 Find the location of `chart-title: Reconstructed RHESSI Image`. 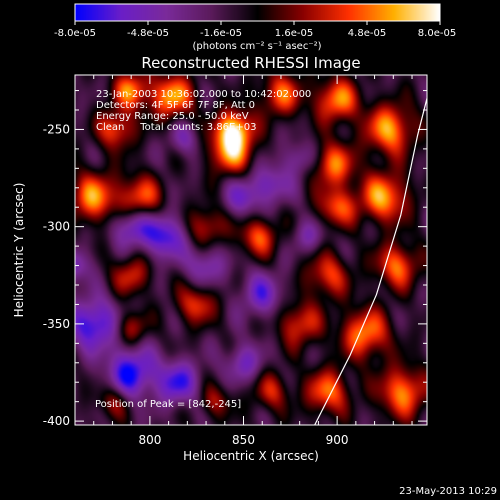

chart-title: Reconstructed RHESSI Image is located at coordinates (250, 63).